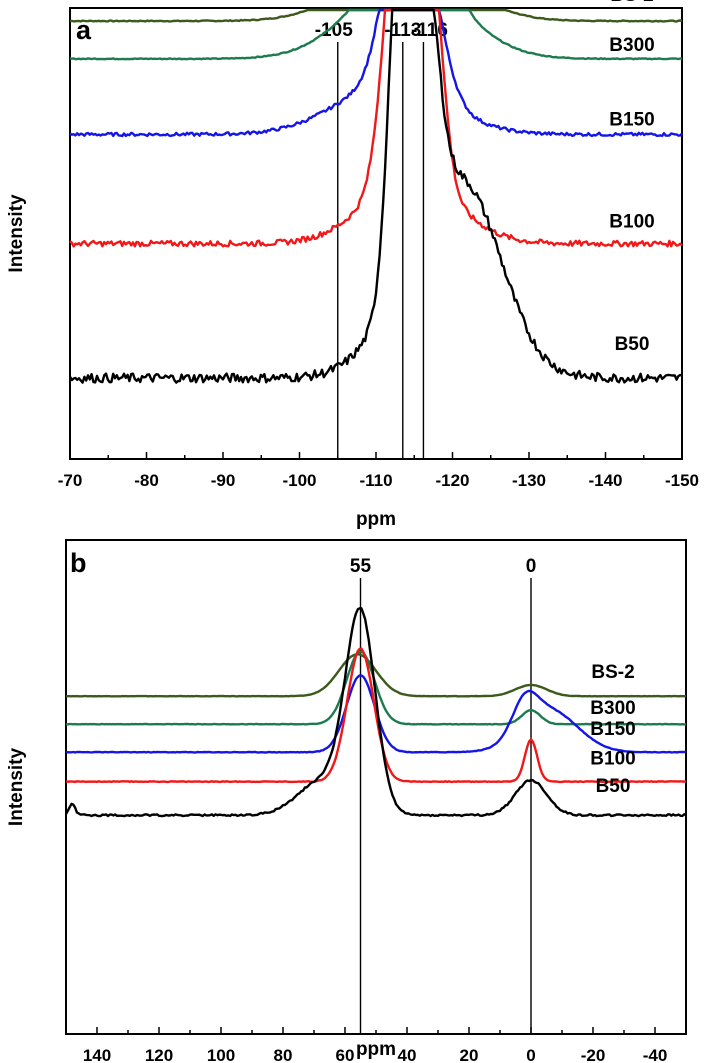 This screenshot has height=1063, width=709. I want to click on x-tick-label: 140, so click(97, 1054).